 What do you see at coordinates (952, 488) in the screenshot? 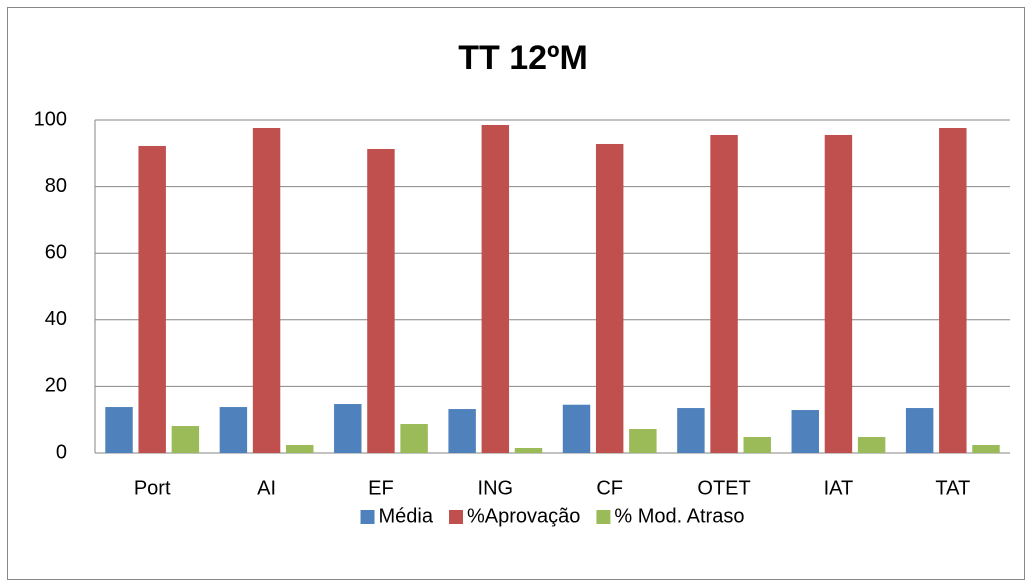
I see `x-tick-label: TAT` at bounding box center [952, 488].